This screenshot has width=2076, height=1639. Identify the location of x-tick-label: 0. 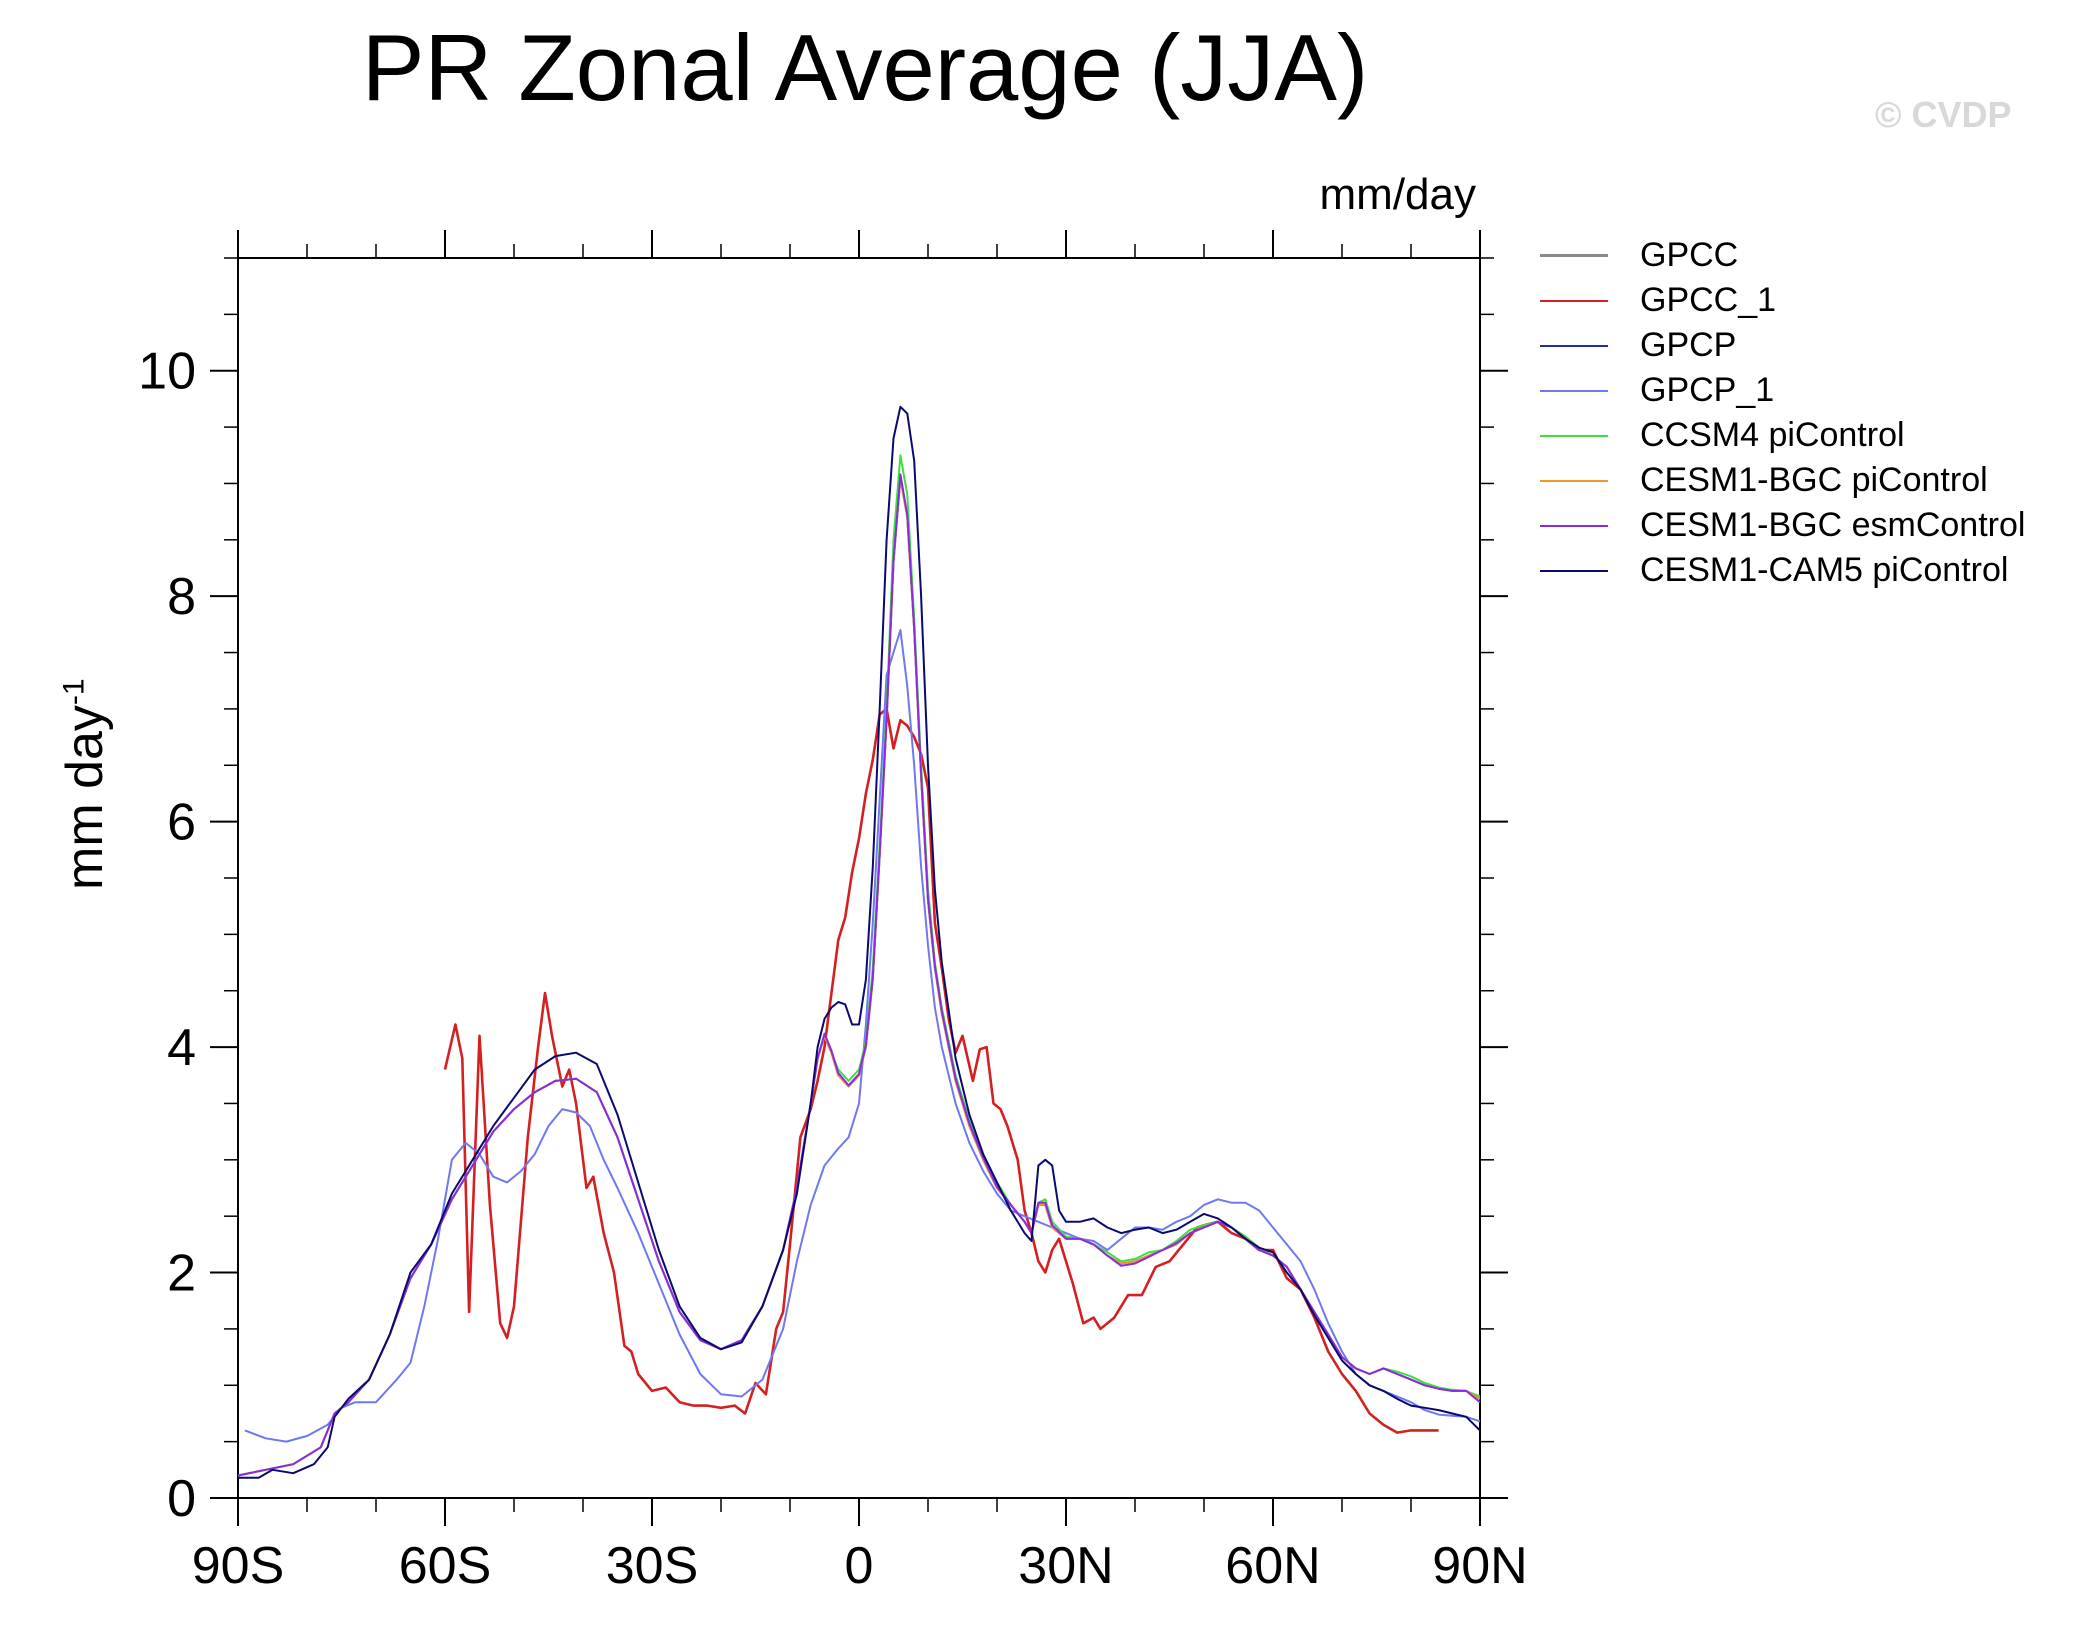
(859, 1566).